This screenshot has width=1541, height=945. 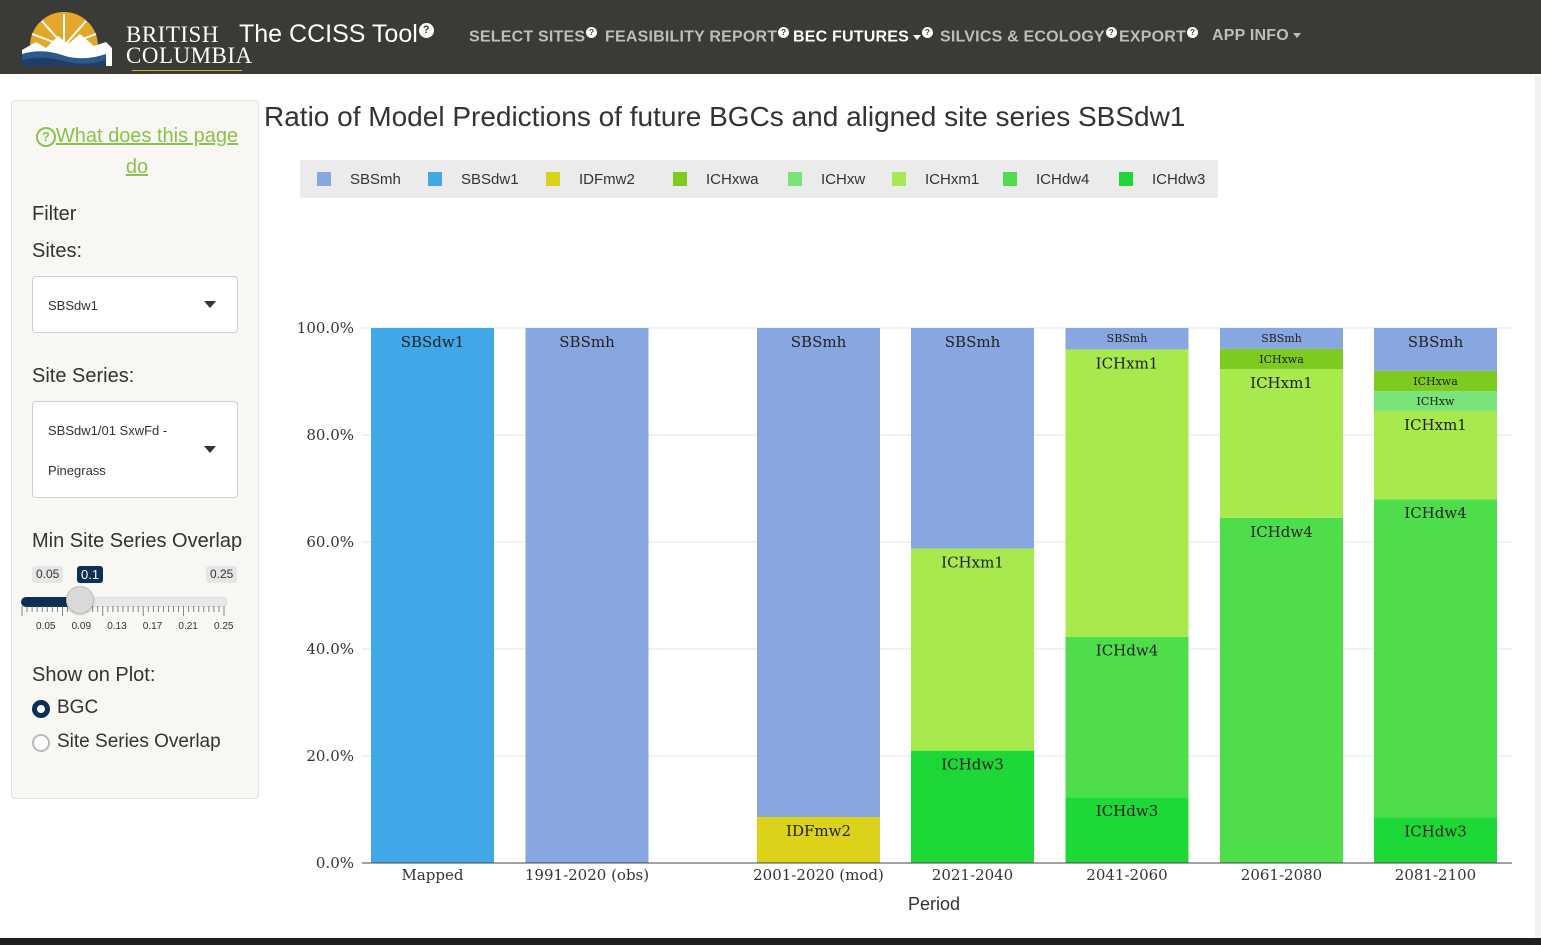 What do you see at coordinates (123, 611) in the screenshot?
I see `slider-ticks` at bounding box center [123, 611].